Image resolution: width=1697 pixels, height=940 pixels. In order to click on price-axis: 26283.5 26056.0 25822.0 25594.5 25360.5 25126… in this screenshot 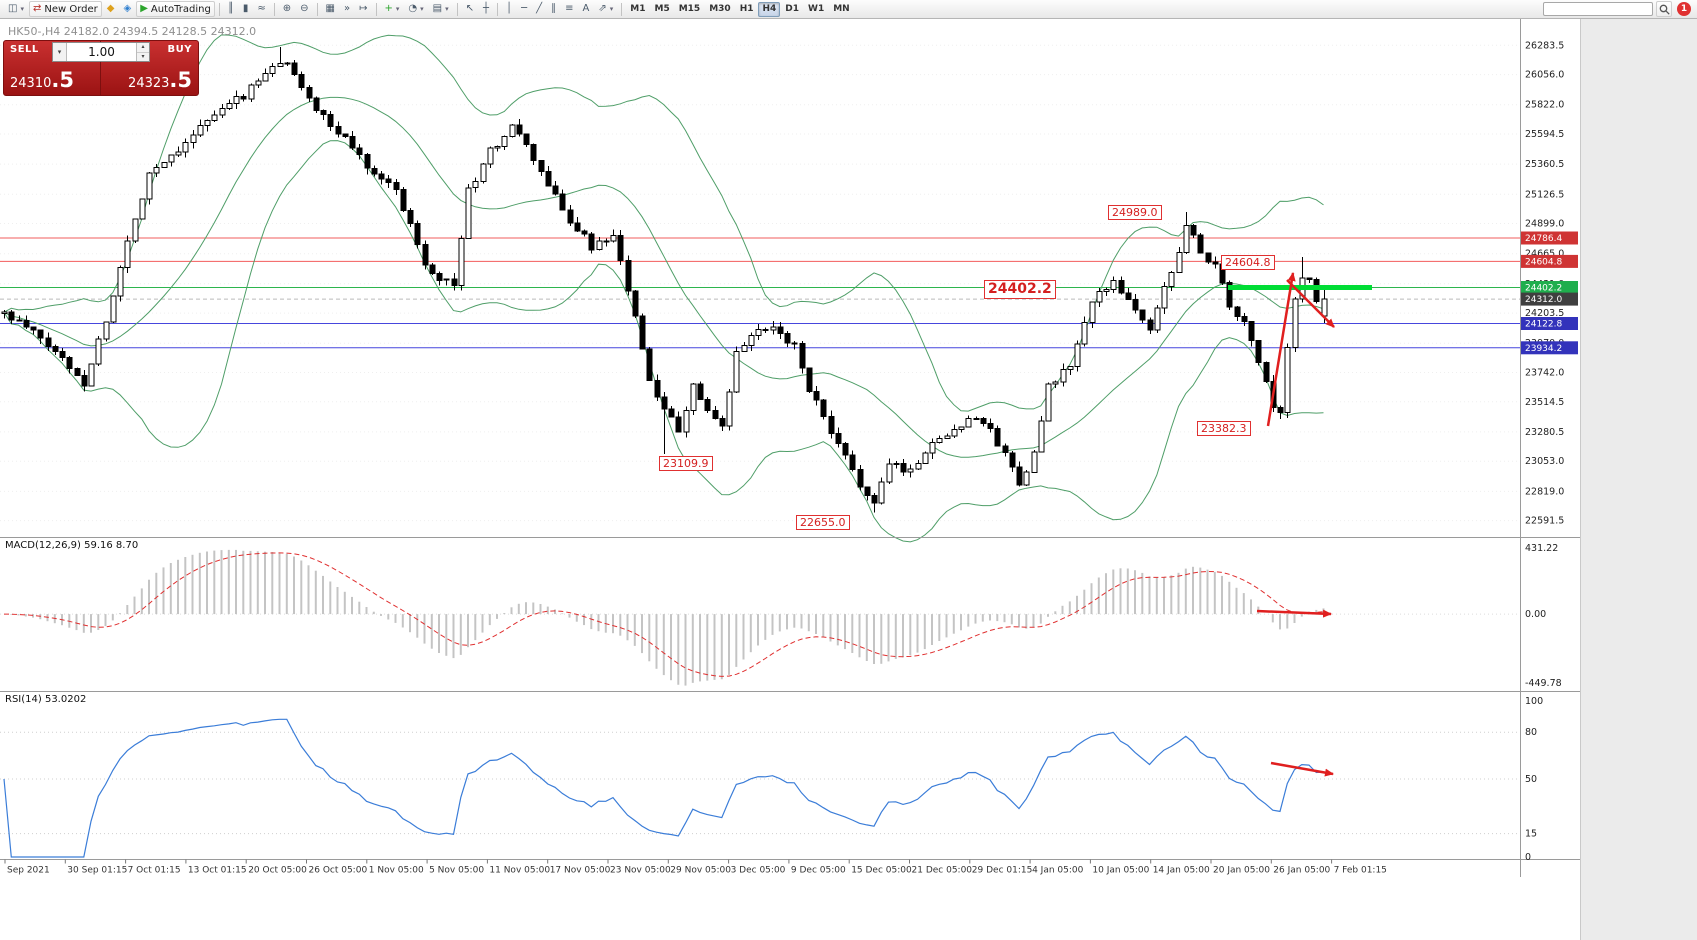, I will do `click(1544, 451)`.